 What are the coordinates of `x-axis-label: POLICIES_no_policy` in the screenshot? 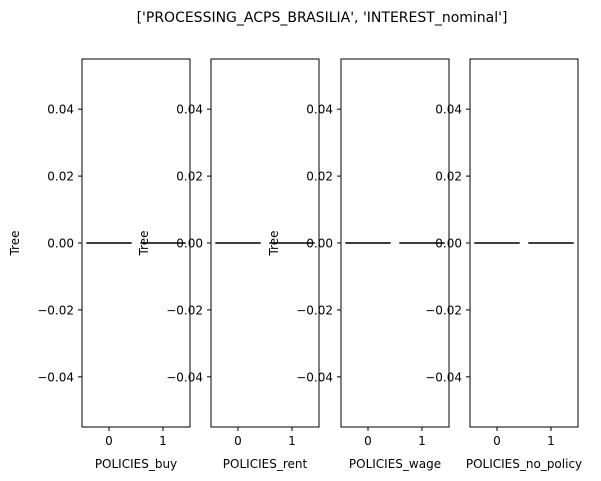 It's located at (524, 464).